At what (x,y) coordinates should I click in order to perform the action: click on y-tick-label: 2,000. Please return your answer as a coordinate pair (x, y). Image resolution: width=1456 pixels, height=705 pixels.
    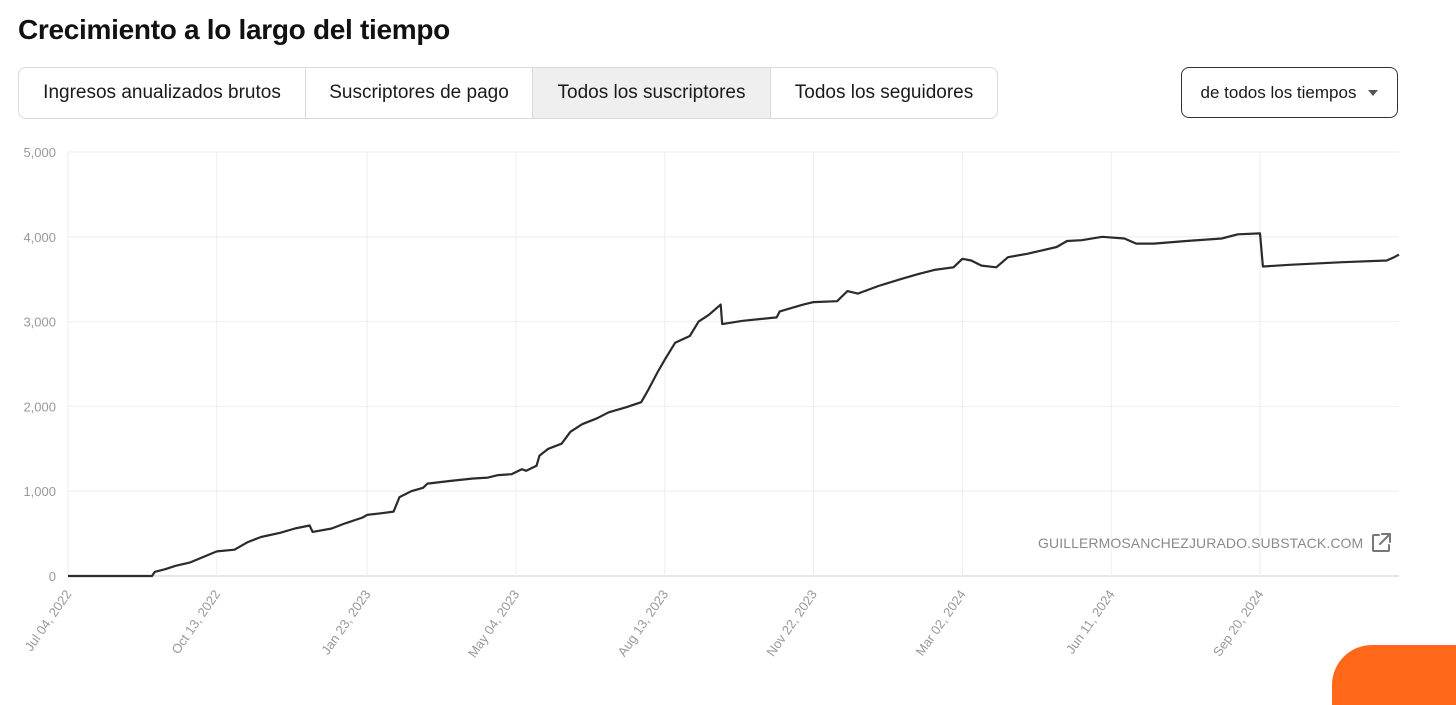
    Looking at the image, I should click on (39, 406).